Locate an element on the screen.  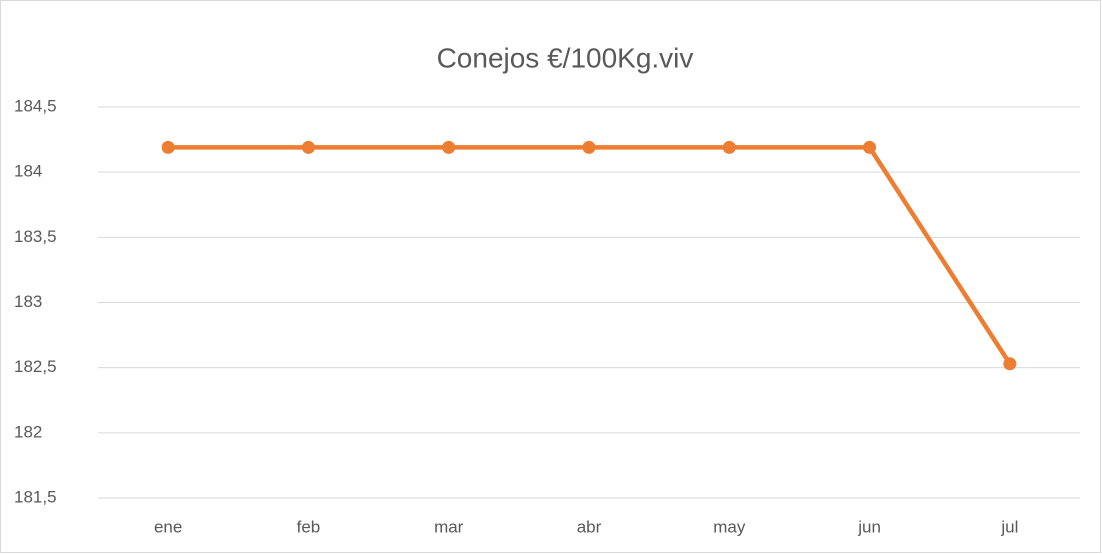
x-tick-label: mar is located at coordinates (449, 526).